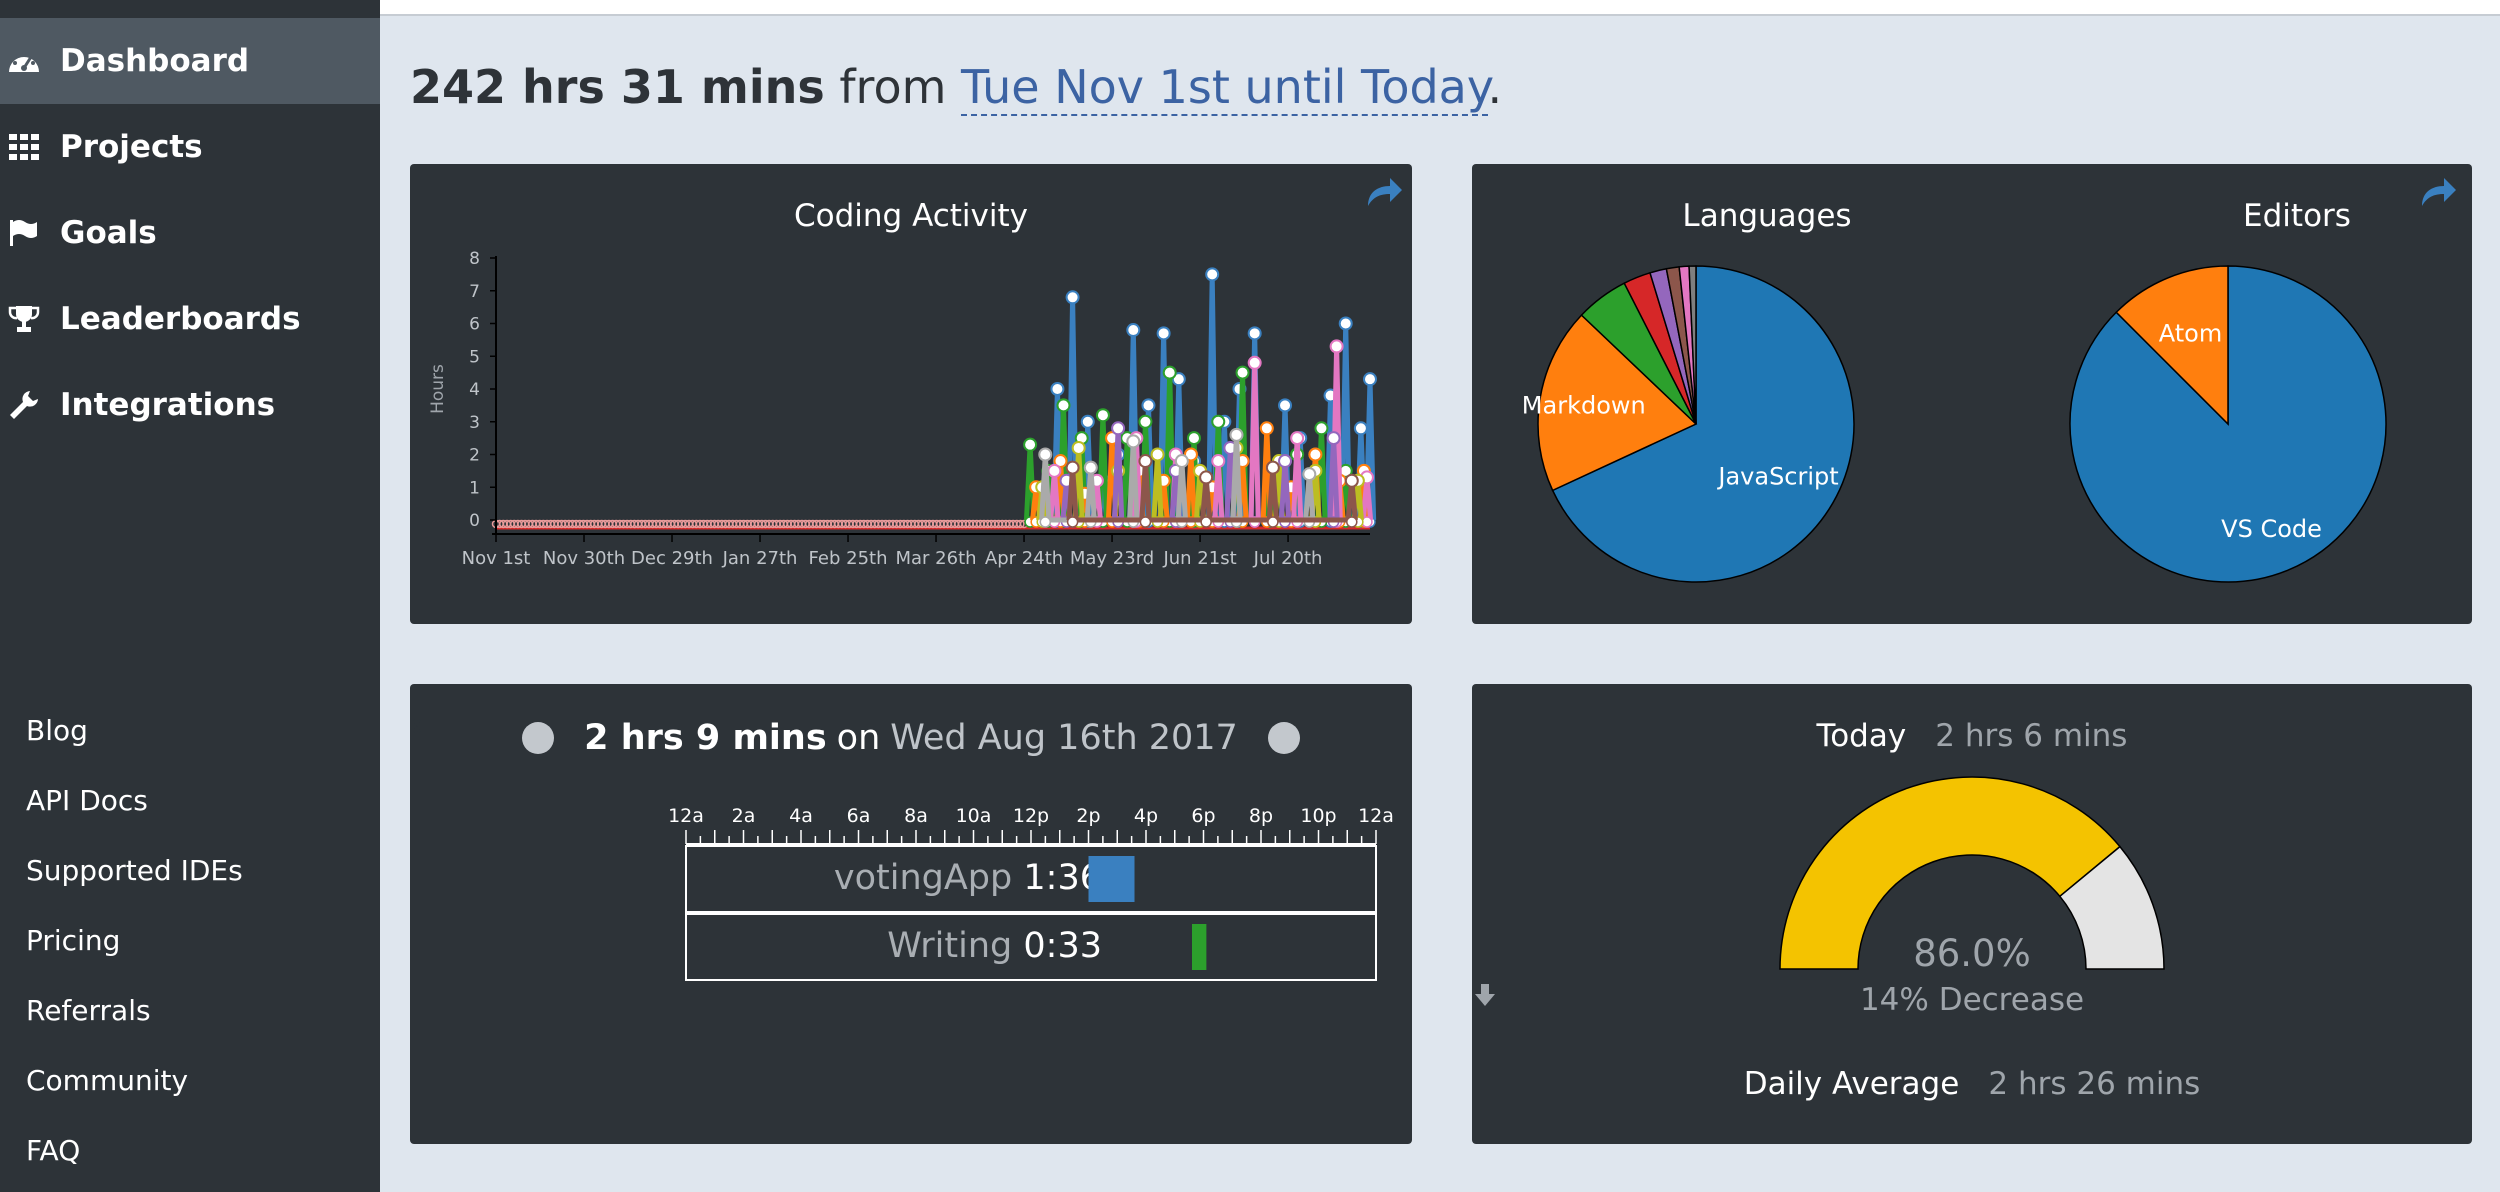  I want to click on flag-icon, so click(24, 233).